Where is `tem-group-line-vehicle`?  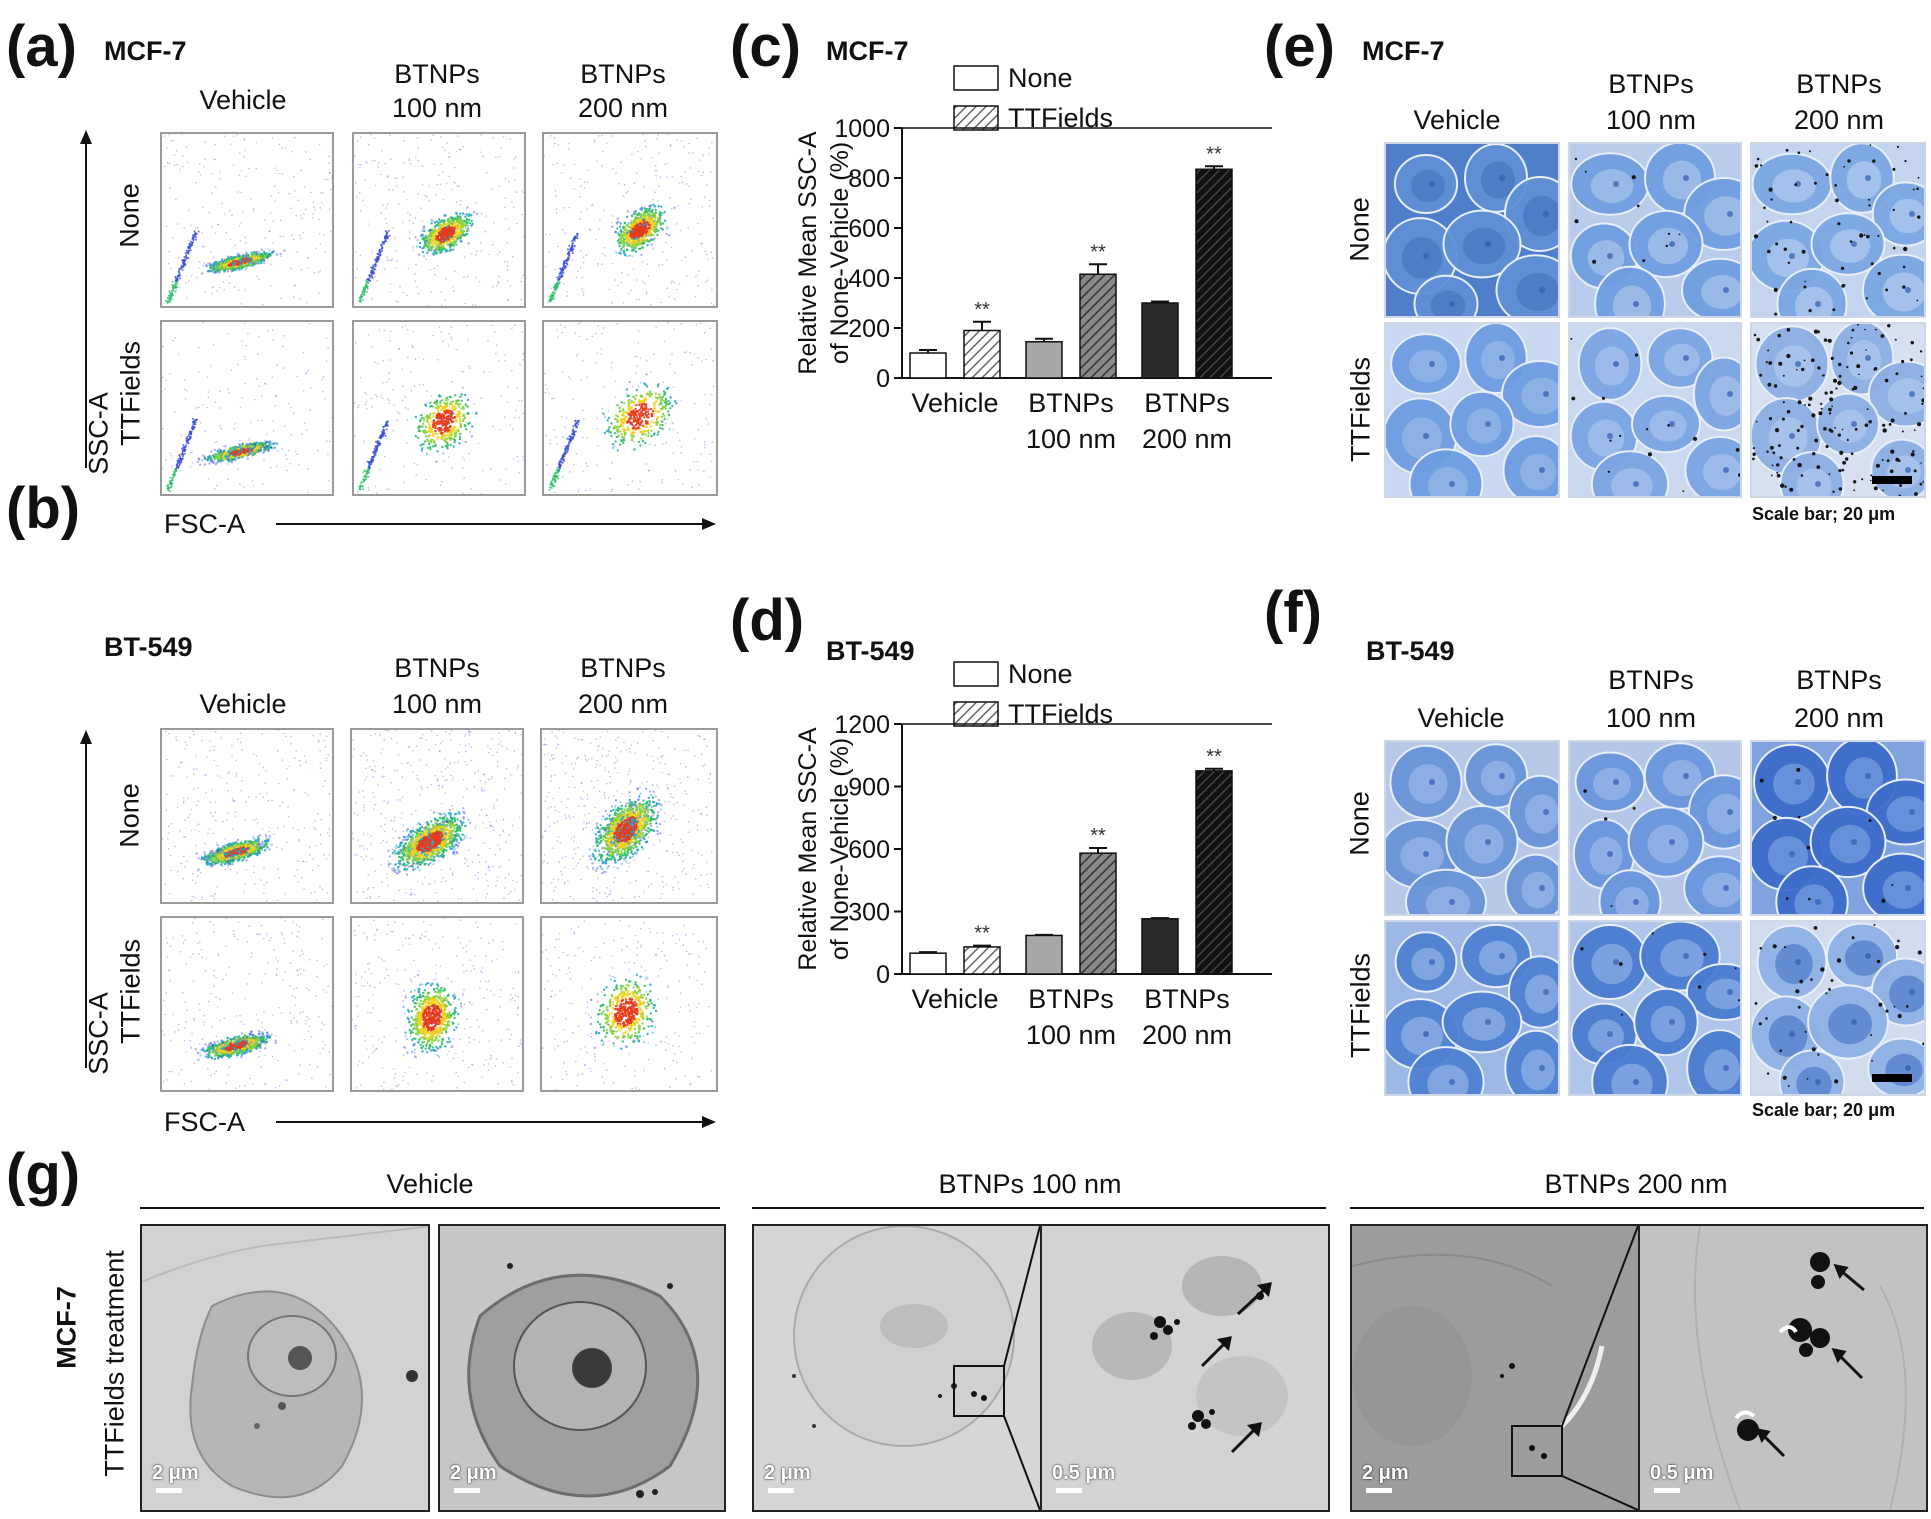 tem-group-line-vehicle is located at coordinates (430, 1208).